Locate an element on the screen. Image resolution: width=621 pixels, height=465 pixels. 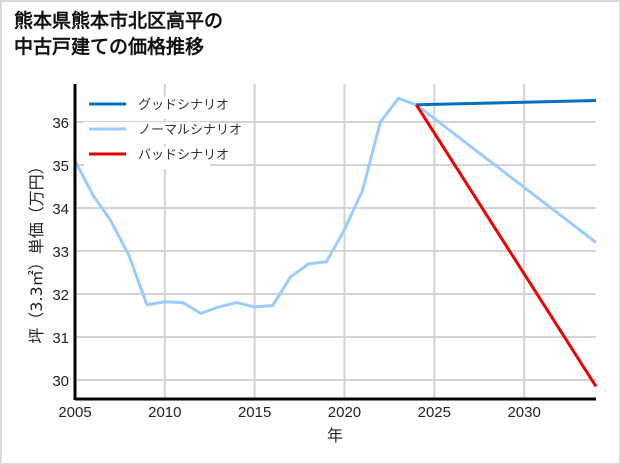
x-tick-label: 2005 is located at coordinates (74, 412).